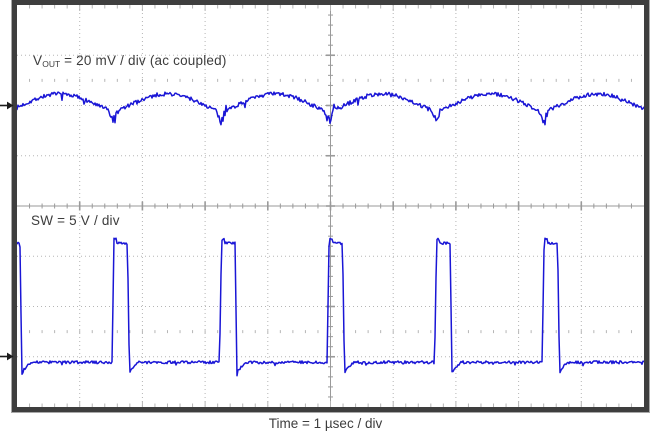  I want to click on sw-scale-text: SW = 5 V / div, so click(75, 220).